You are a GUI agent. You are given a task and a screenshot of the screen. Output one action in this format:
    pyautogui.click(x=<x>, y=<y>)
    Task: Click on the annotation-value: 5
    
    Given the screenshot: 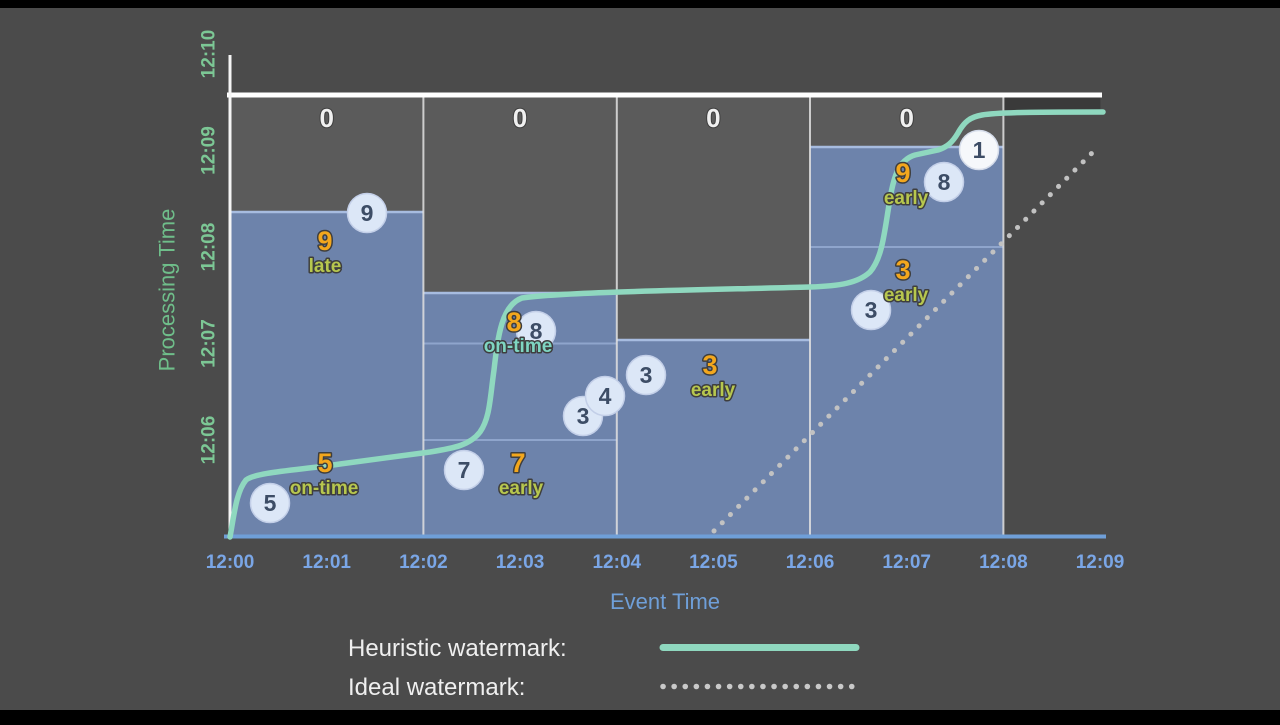 What is the action you would take?
    pyautogui.click(x=324, y=463)
    